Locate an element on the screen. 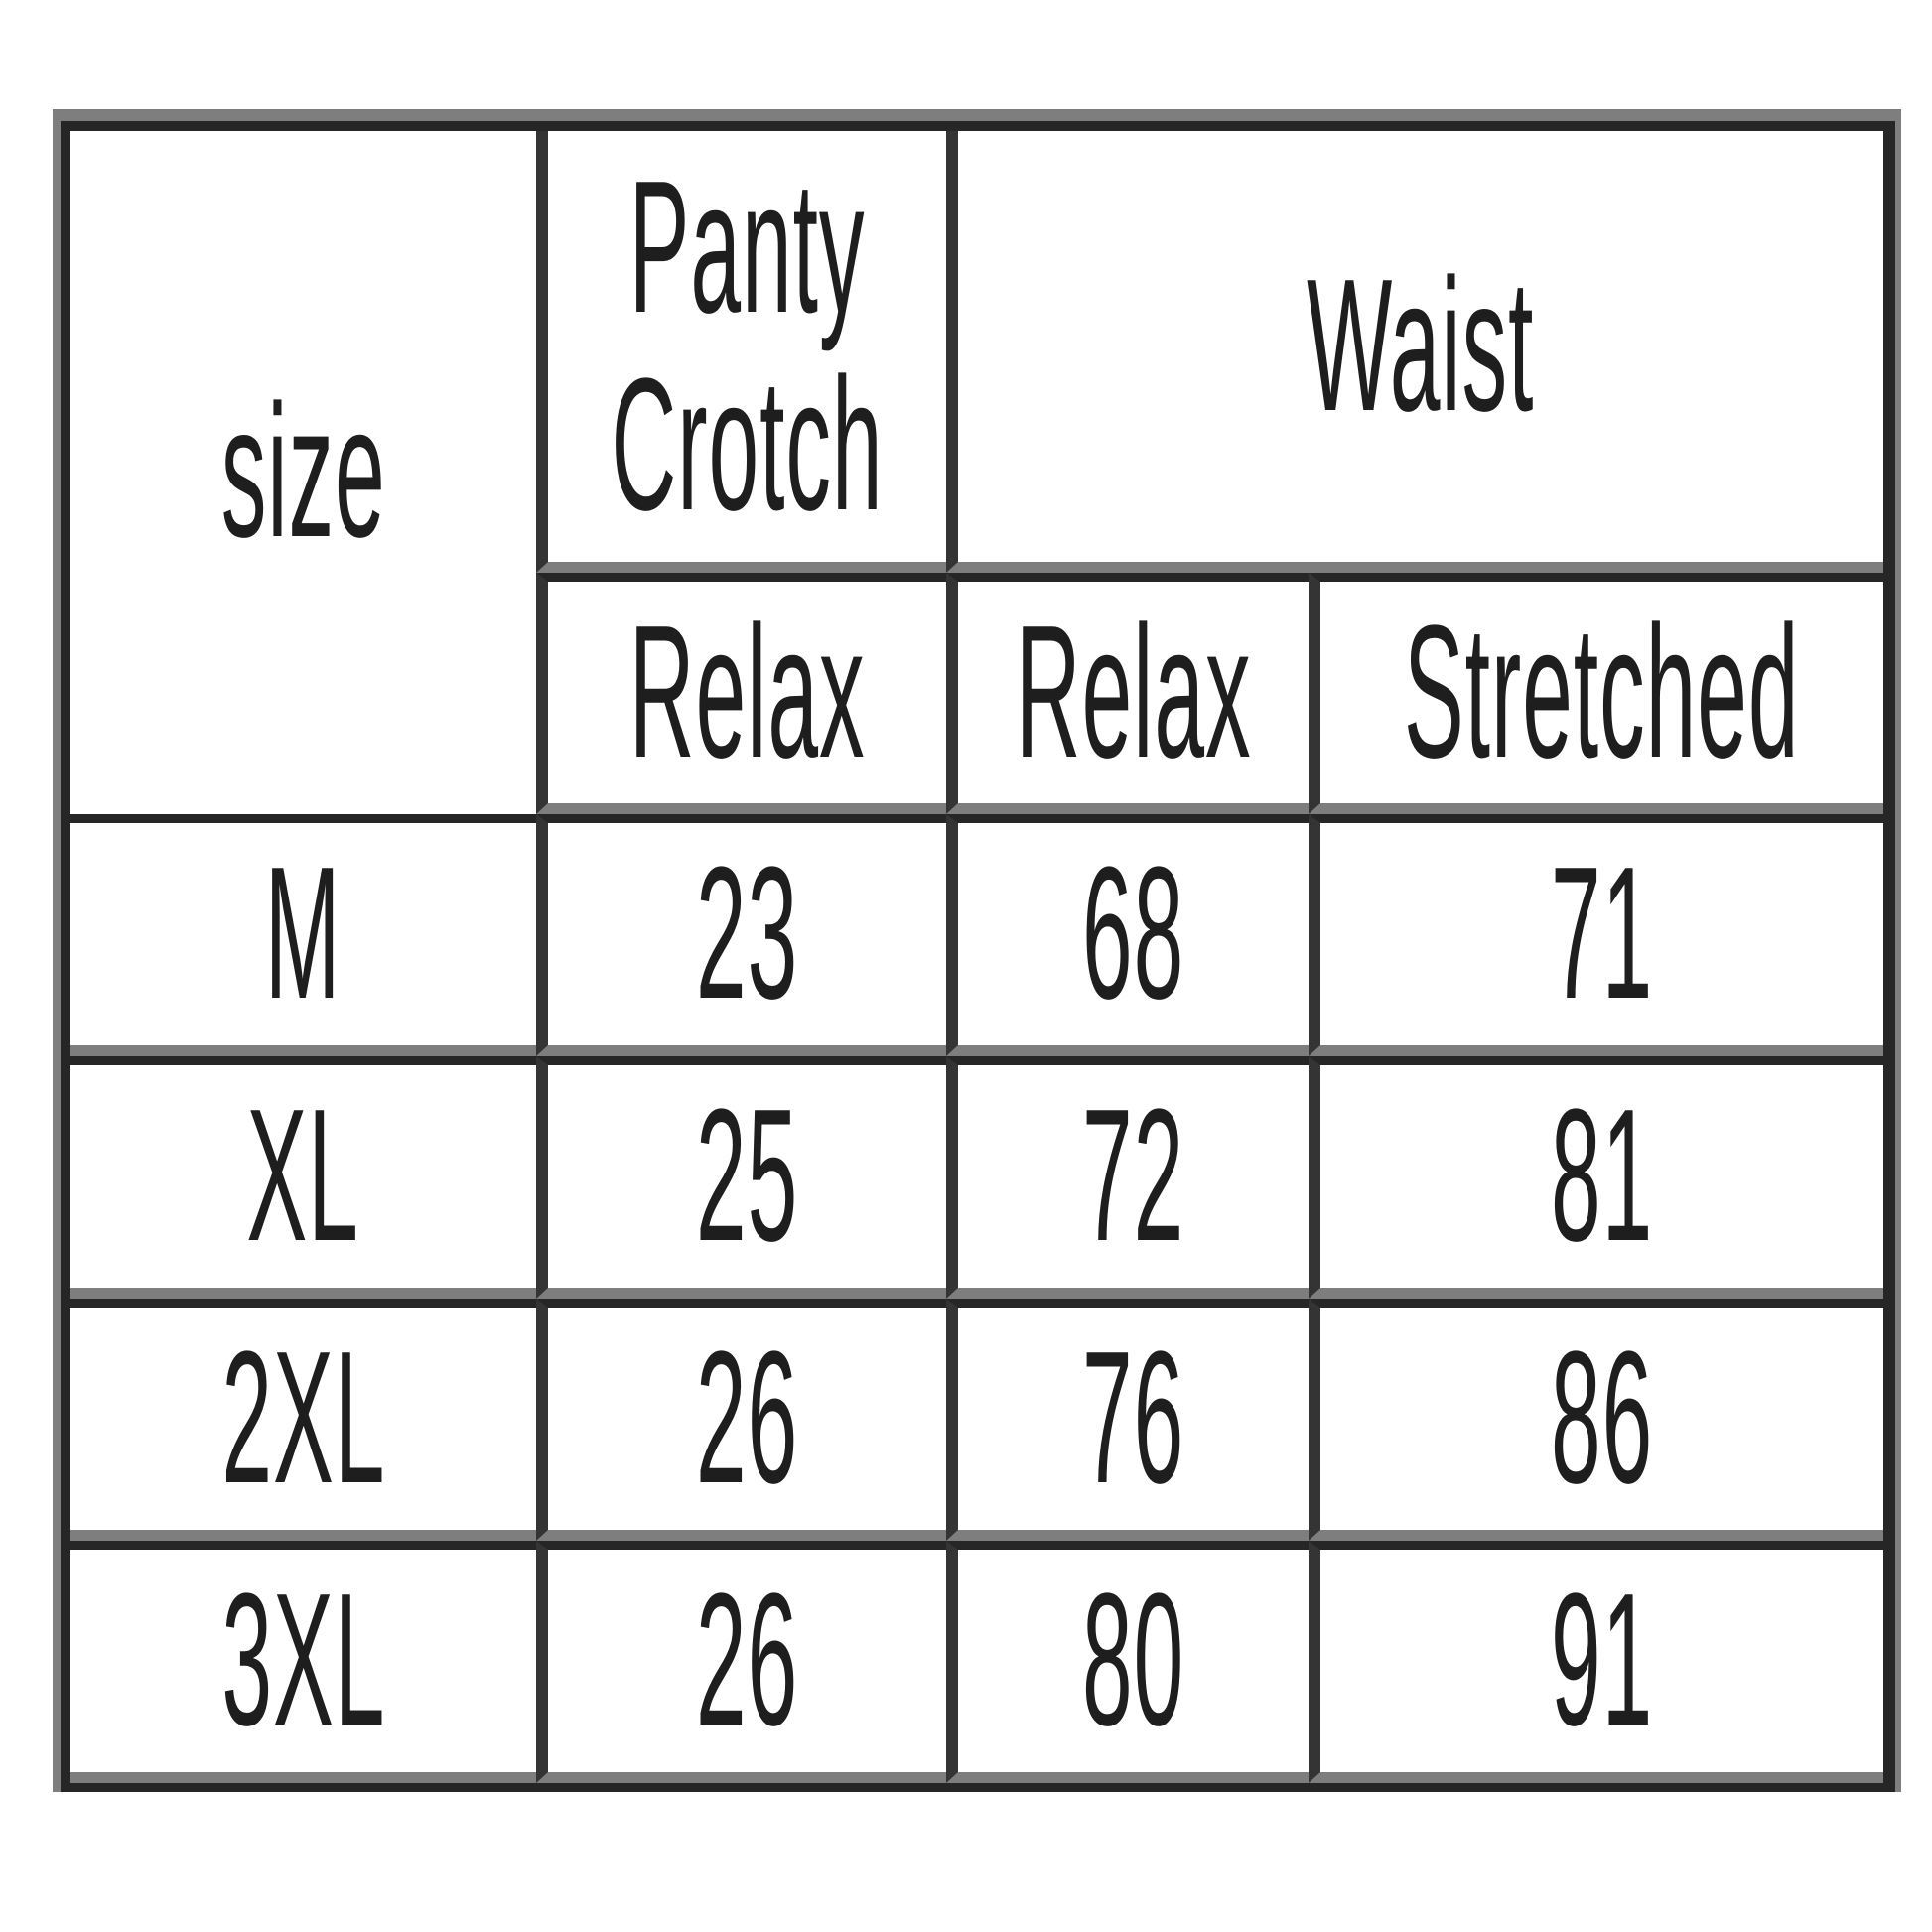 This screenshot has width=1932, height=1932. cell-waist-relax: 72 is located at coordinates (1127, 1178).